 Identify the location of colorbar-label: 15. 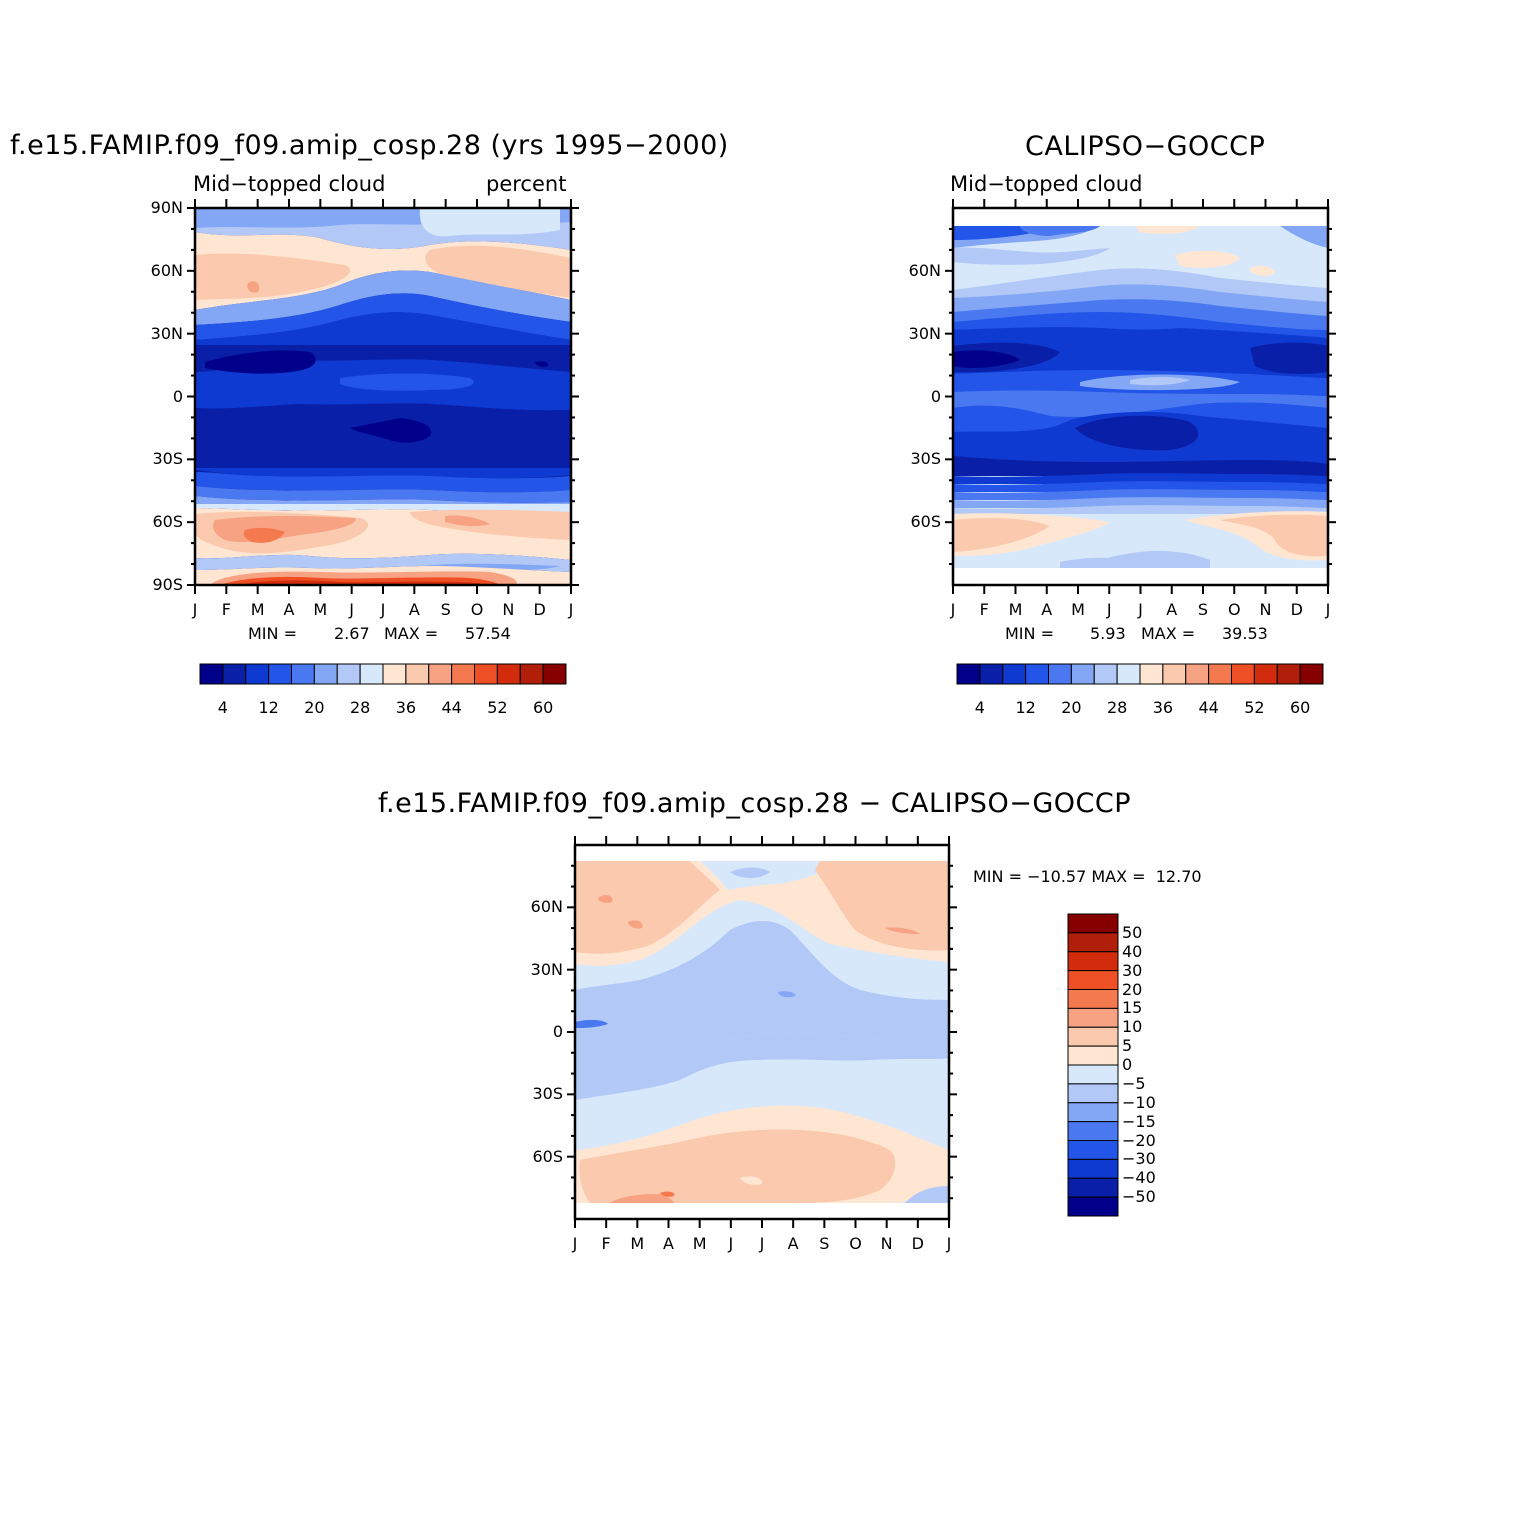
(1132, 1008).